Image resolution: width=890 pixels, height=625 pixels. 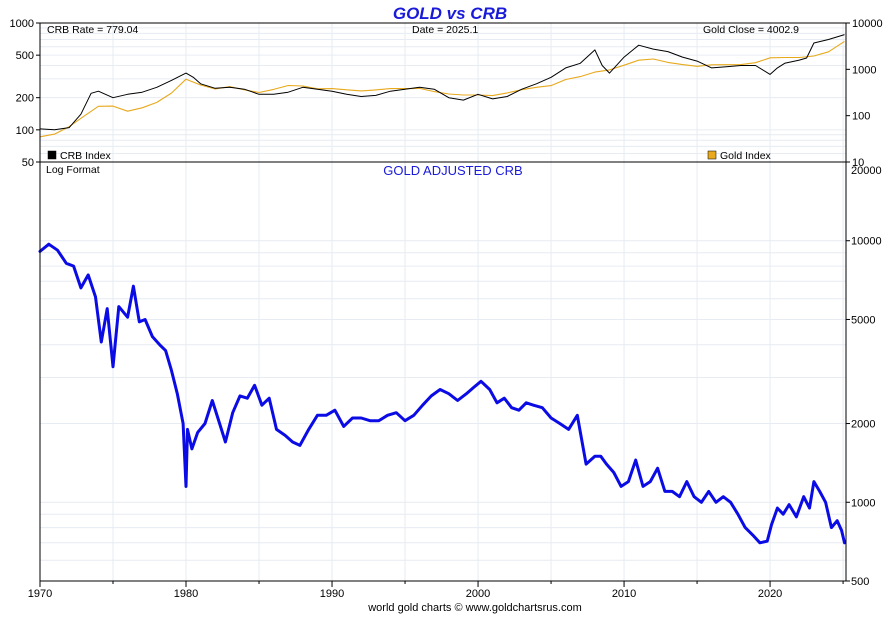 What do you see at coordinates (93, 30) in the screenshot?
I see `crb-rate-label: CRB Rate = 779.04` at bounding box center [93, 30].